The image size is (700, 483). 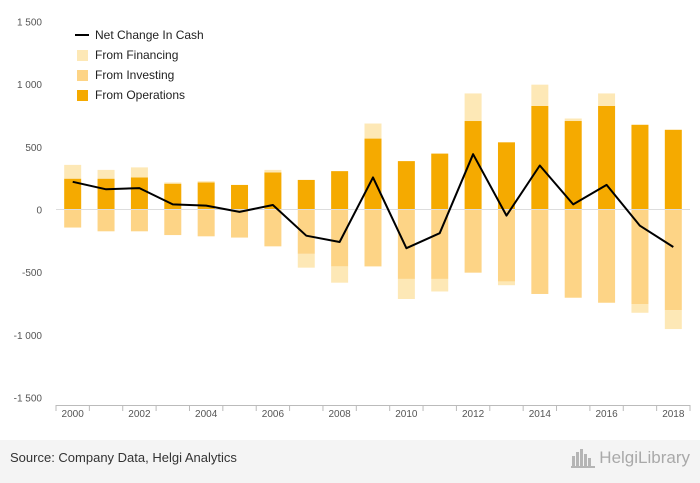 What do you see at coordinates (240, 224) in the screenshot?
I see `bar-investing-2005` at bounding box center [240, 224].